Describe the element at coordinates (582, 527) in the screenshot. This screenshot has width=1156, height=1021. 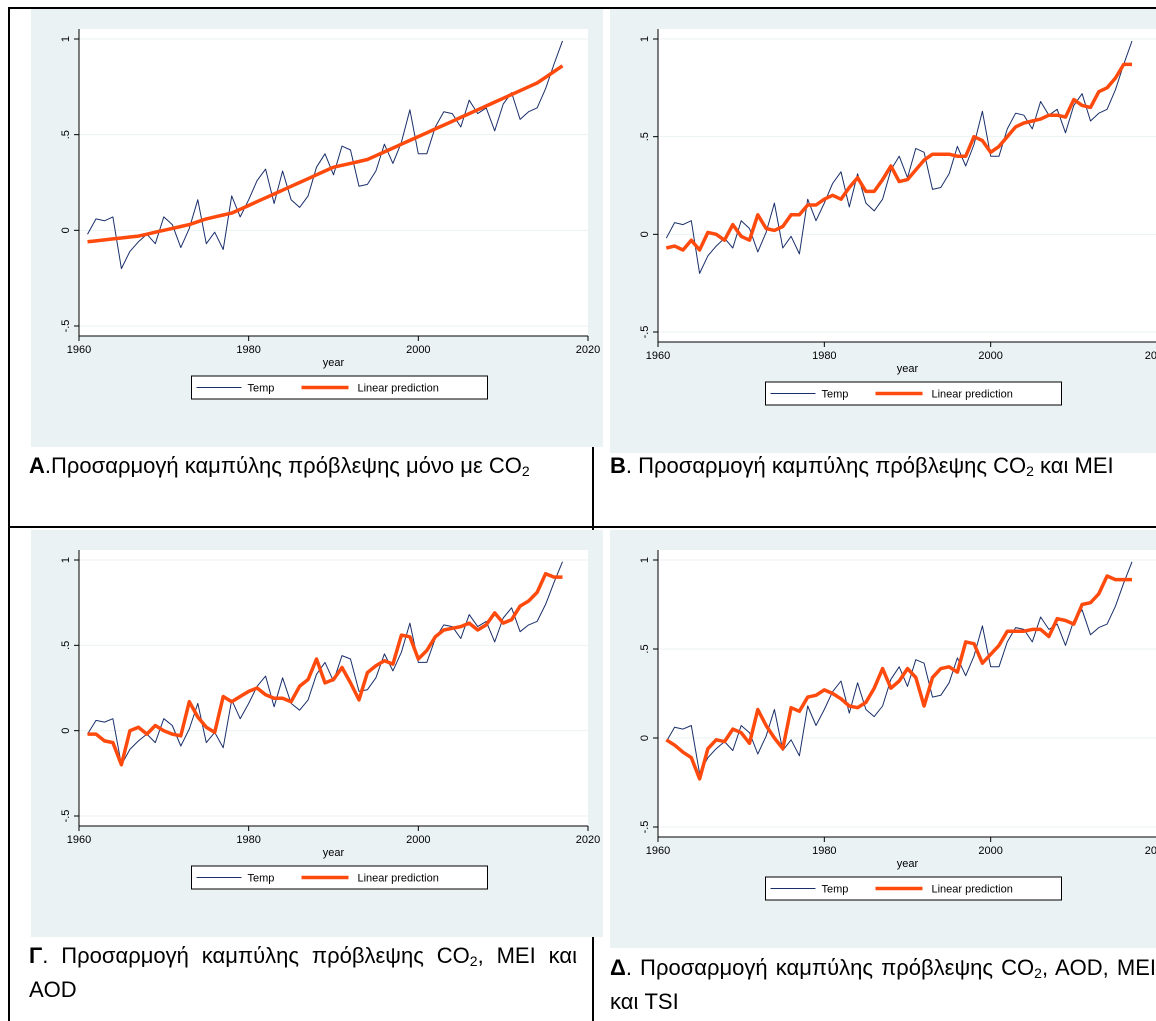
I see `table-divider-horizontal` at that location.